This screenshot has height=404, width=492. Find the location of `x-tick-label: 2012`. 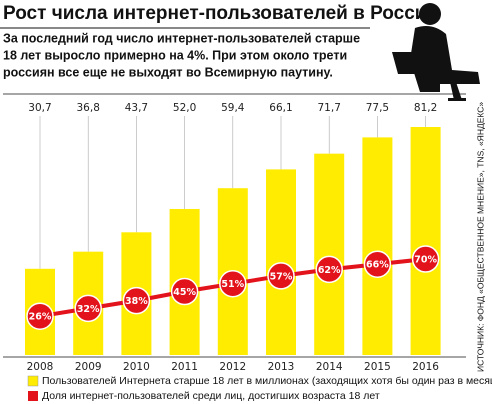

x-tick-label: 2012 is located at coordinates (232, 367).